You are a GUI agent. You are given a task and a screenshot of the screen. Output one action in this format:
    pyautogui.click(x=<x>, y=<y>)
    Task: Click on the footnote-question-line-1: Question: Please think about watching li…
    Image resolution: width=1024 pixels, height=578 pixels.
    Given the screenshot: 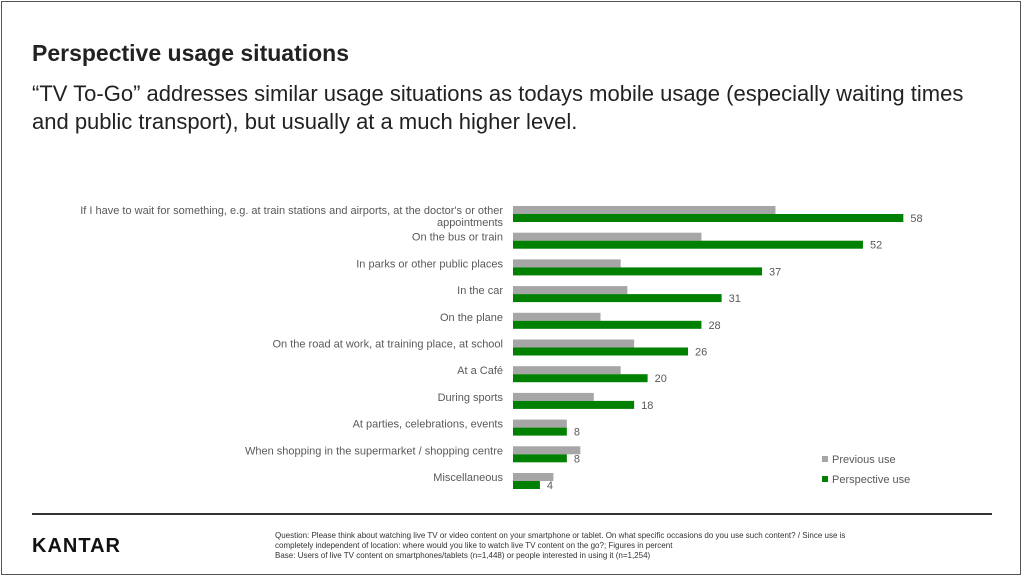 What is the action you would take?
    pyautogui.click(x=560, y=535)
    